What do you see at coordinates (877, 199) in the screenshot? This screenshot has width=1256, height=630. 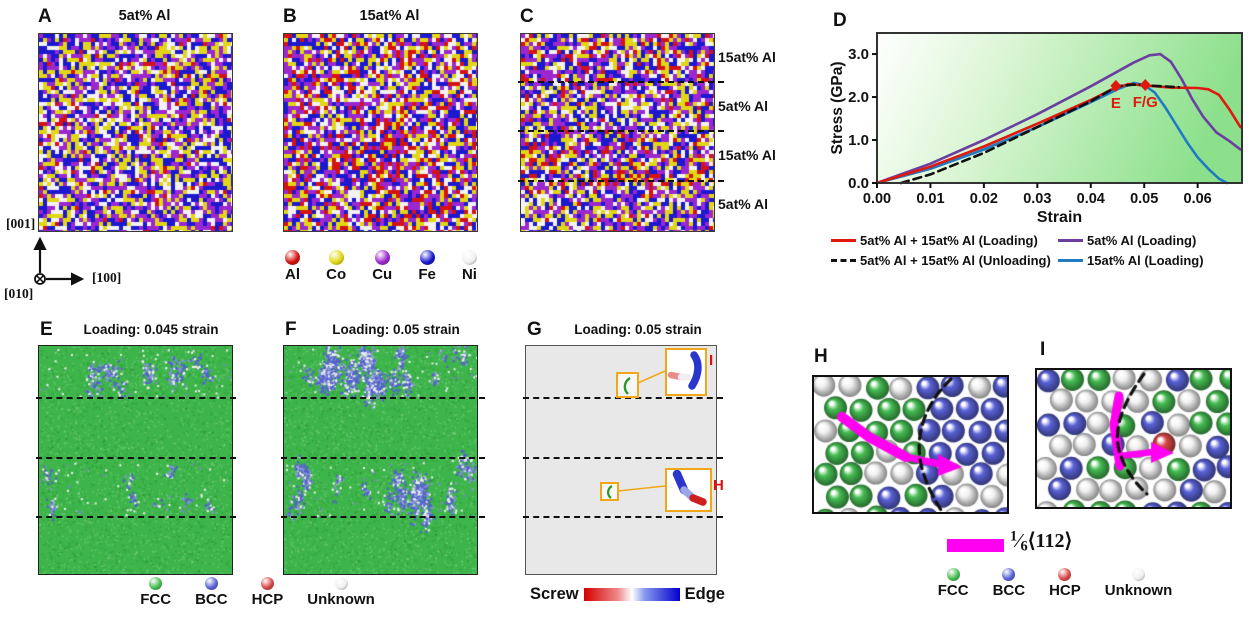 I see `svg-text: 0.00` at bounding box center [877, 199].